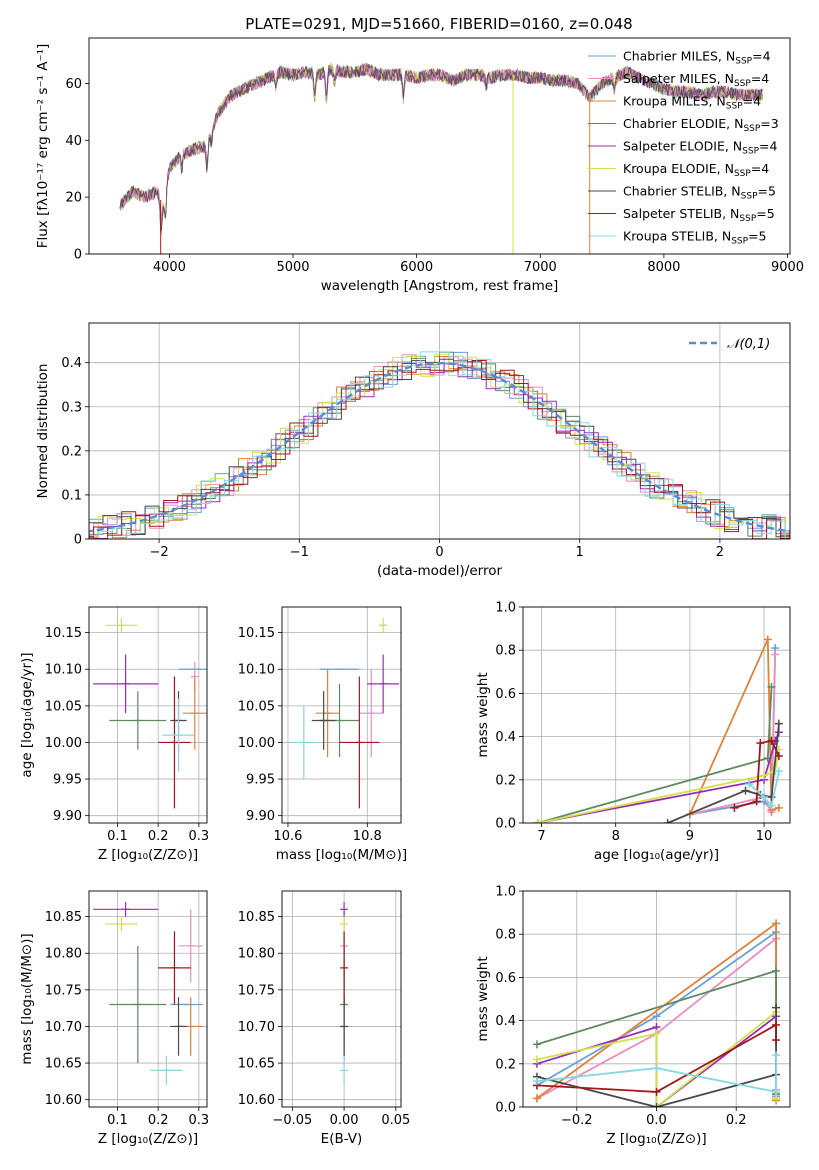  What do you see at coordinates (748, 344) in the screenshot?
I see `legend-label: 𝒩(0,1)` at bounding box center [748, 344].